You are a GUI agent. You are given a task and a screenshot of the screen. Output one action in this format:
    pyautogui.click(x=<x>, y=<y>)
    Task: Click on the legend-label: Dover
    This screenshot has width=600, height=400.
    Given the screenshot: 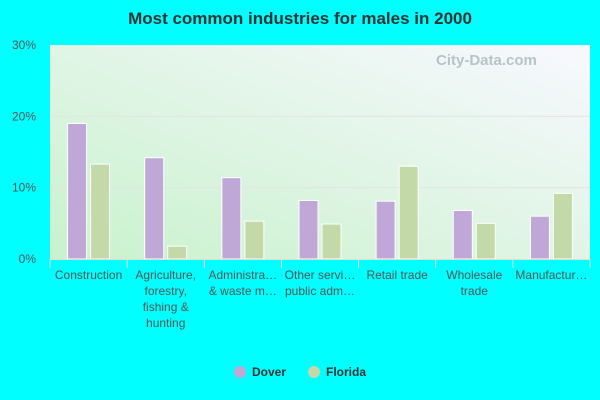 What is the action you would take?
    pyautogui.click(x=268, y=372)
    